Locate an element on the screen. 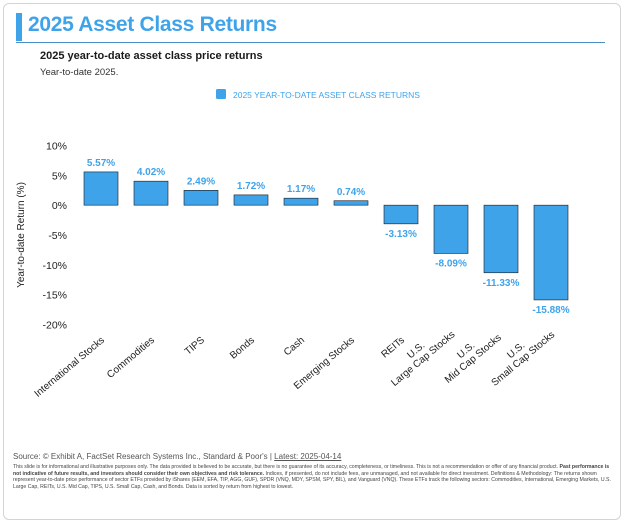 The width and height of the screenshot is (624, 523). latest-date-link: Latest: 2025-04-14 is located at coordinates (308, 456).